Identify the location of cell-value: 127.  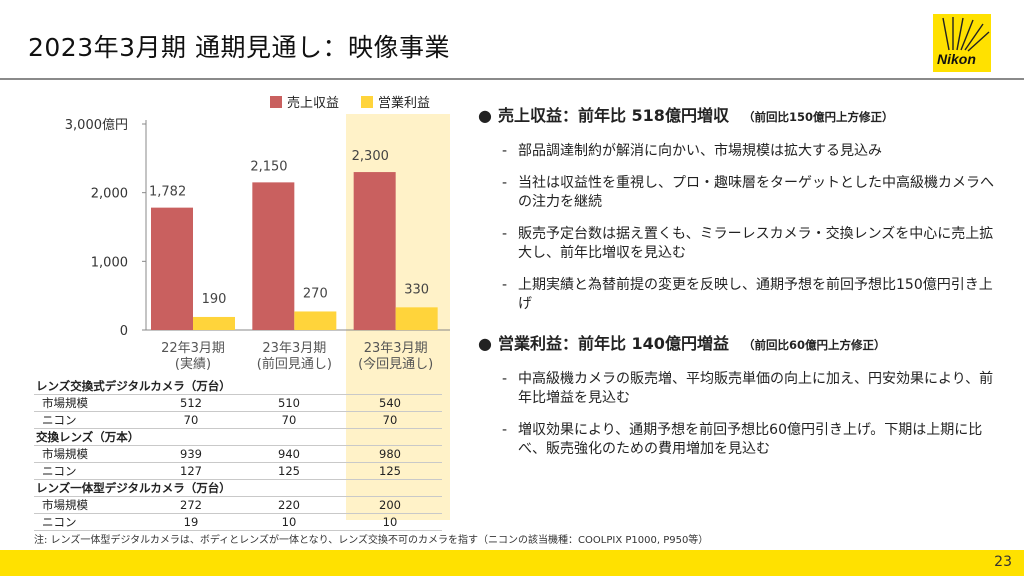
(191, 471).